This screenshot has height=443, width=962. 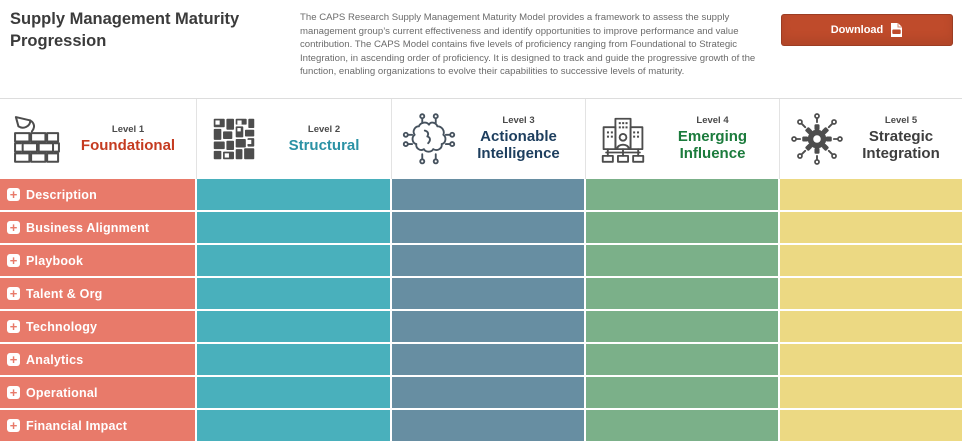 I want to click on level-header-actionable-intelligence: Level 3 Actionable Intelligence, so click(x=489, y=139).